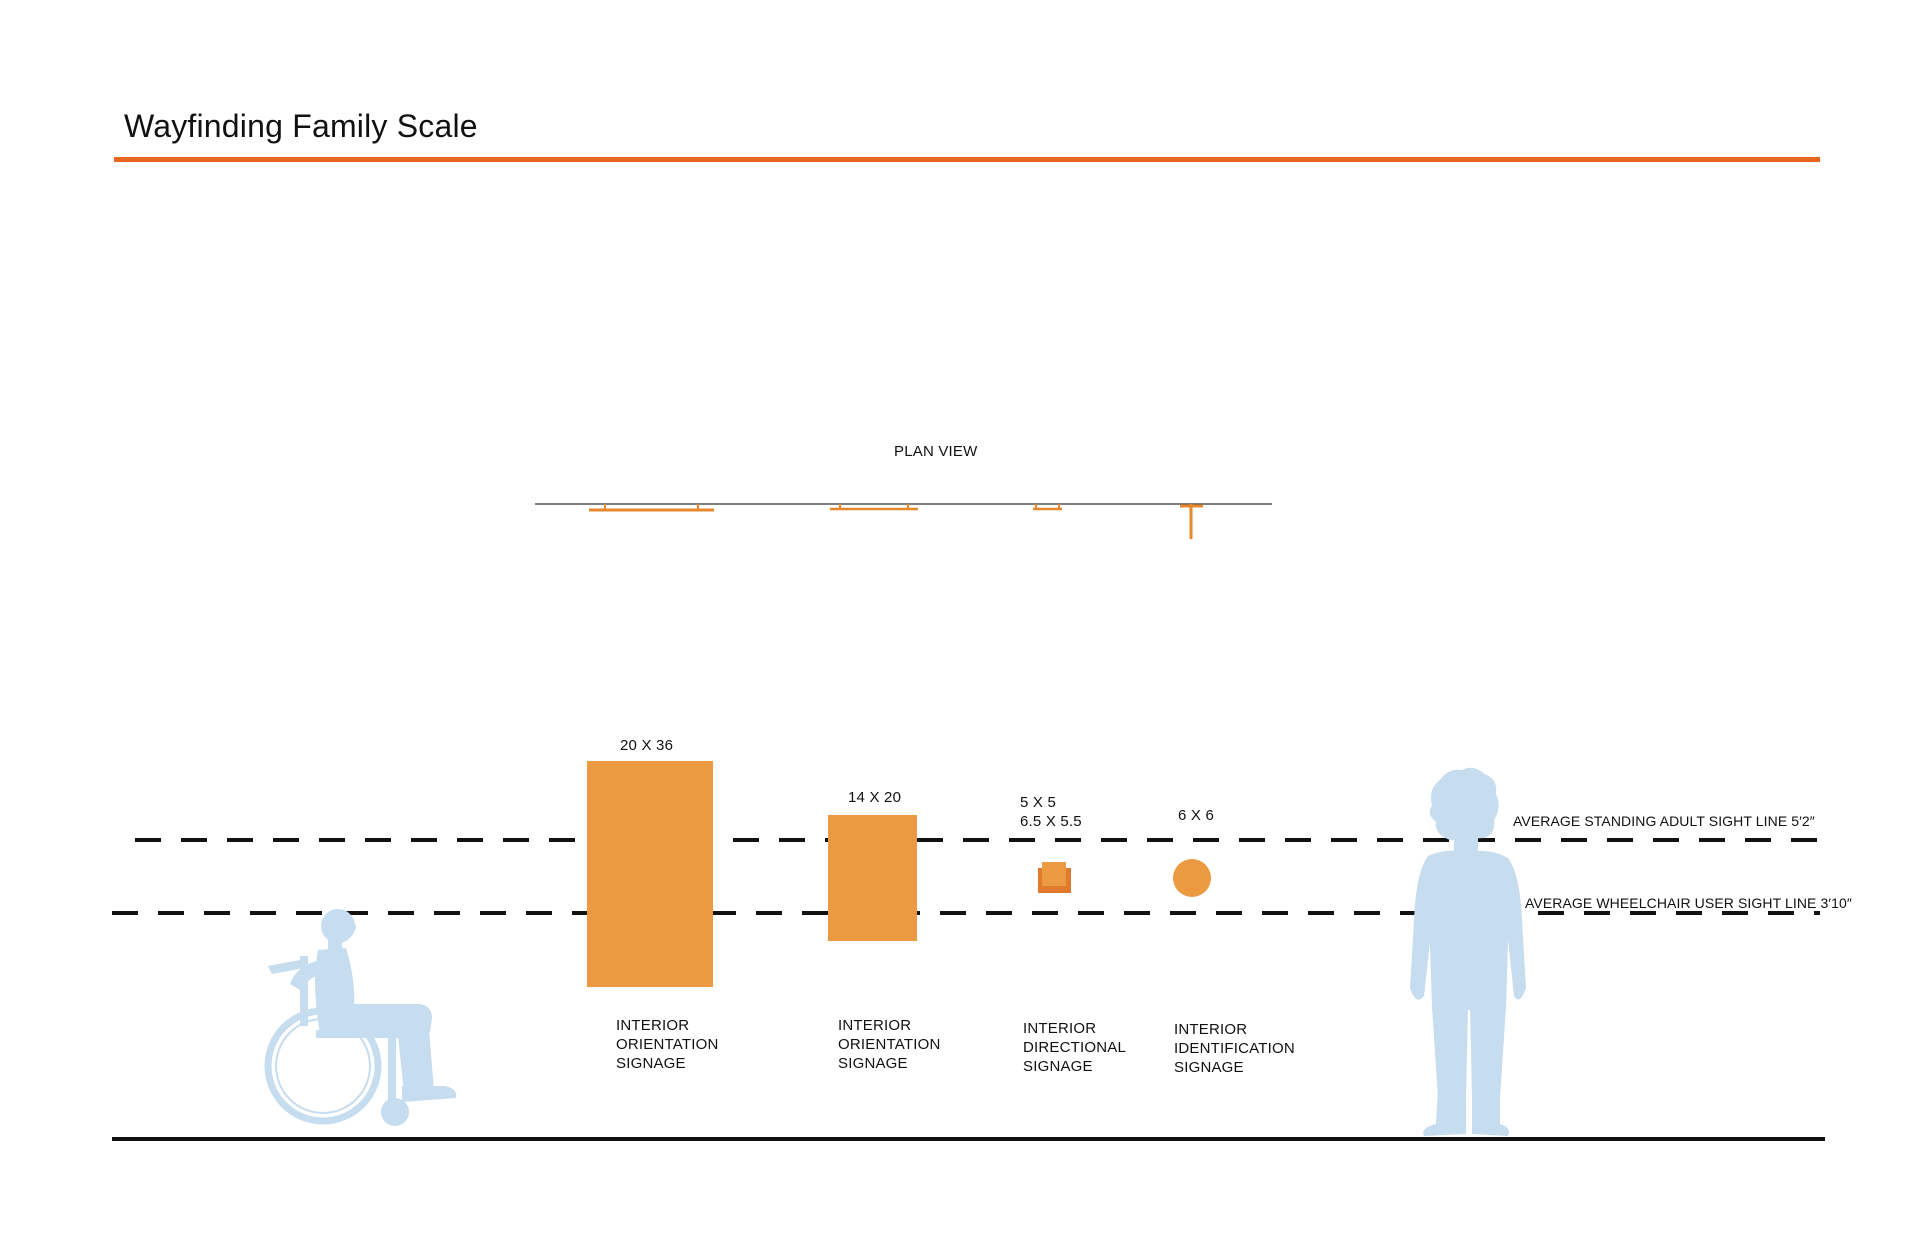 The width and height of the screenshot is (1920, 1242). What do you see at coordinates (1211, 1029) in the screenshot?
I see `sign-4-caption-line-1: INTERIOR` at bounding box center [1211, 1029].